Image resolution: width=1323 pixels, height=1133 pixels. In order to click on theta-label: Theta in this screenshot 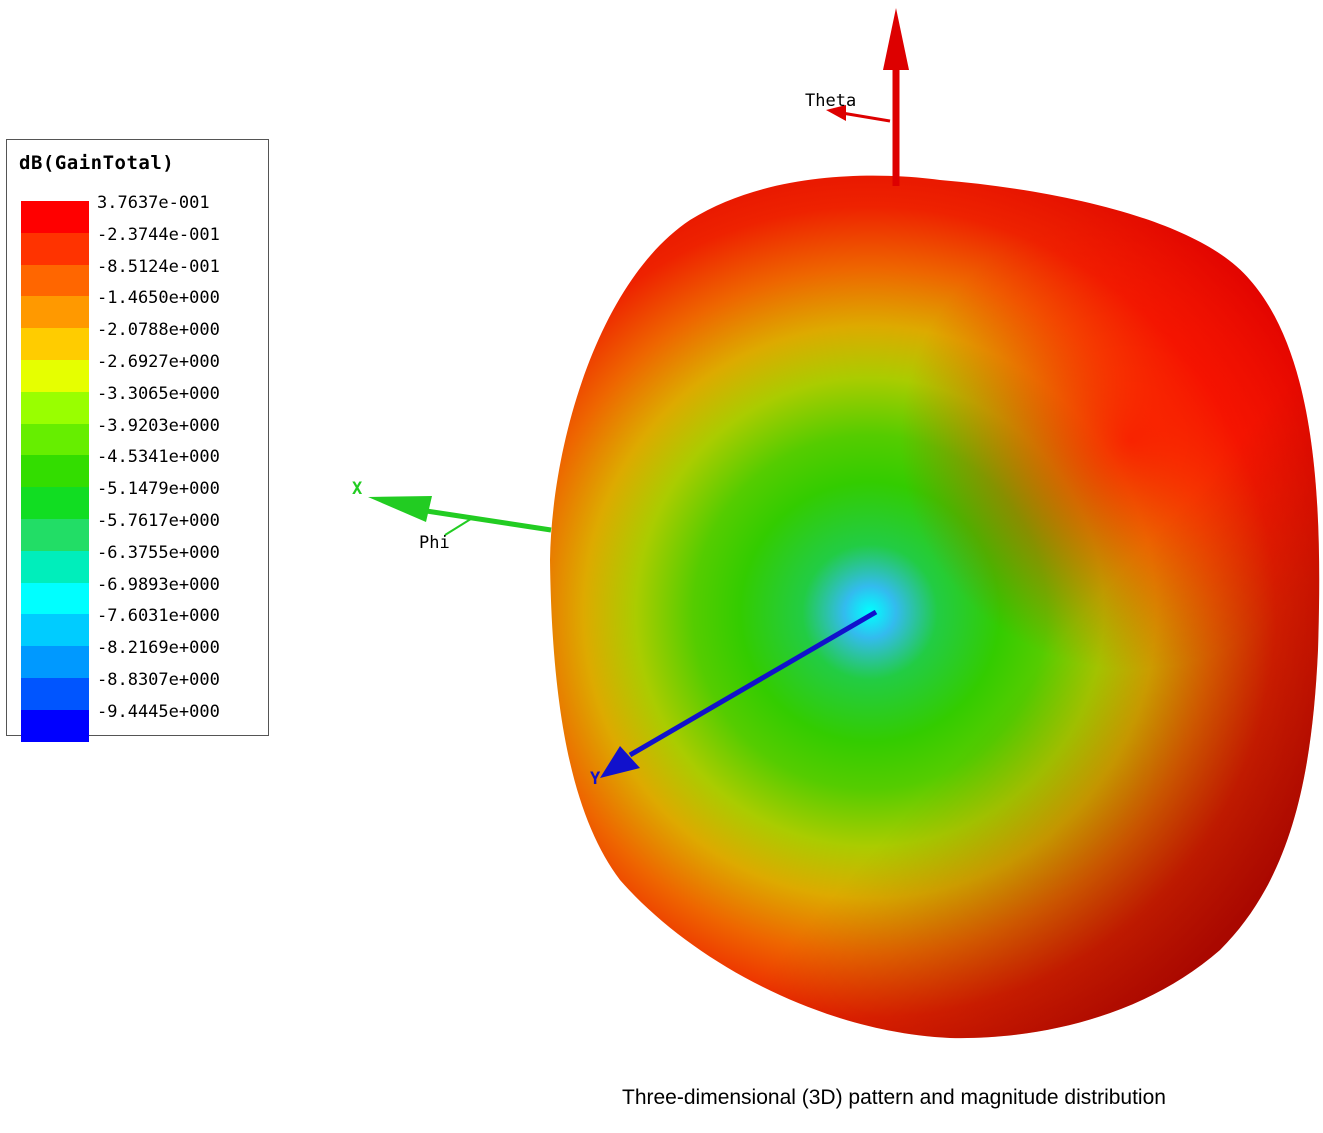, I will do `click(830, 101)`.